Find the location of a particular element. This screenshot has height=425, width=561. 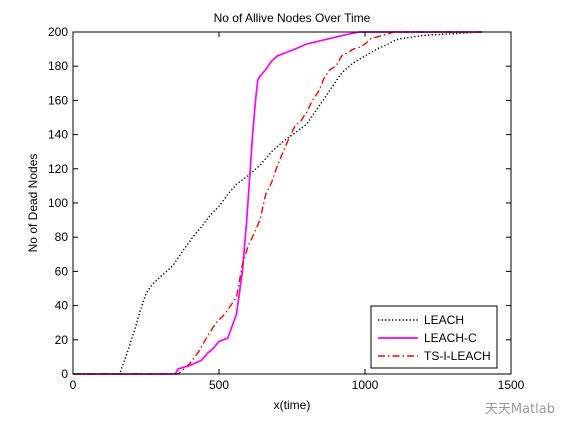

y-tick-label: 40 is located at coordinates (62, 306).